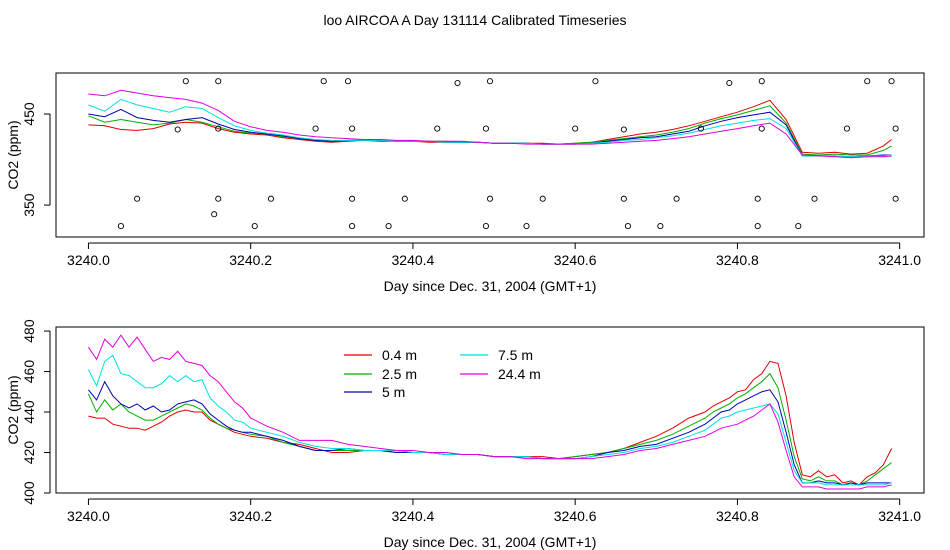  I want to click on legend-label: 24.4 m, so click(519, 374).